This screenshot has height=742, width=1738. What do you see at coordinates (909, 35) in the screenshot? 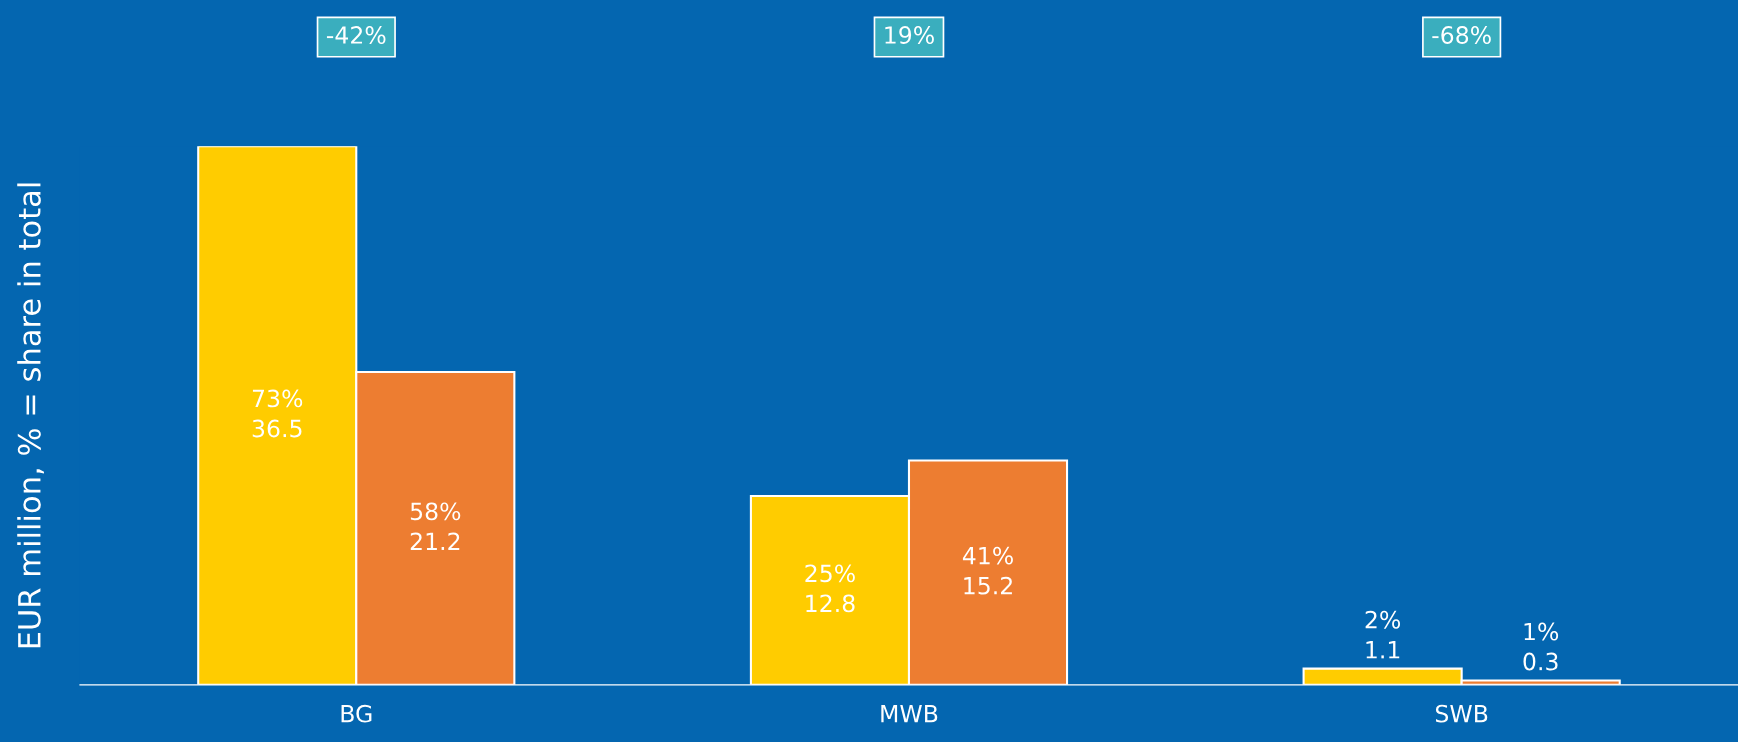
I see `text: 19%` at bounding box center [909, 35].